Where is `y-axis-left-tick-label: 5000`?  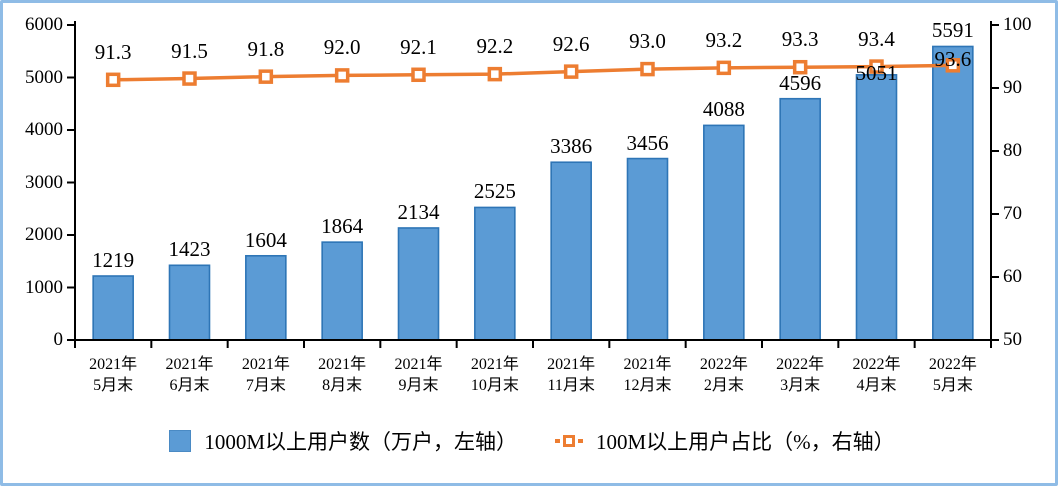 y-axis-left-tick-label: 5000 is located at coordinates (44, 77).